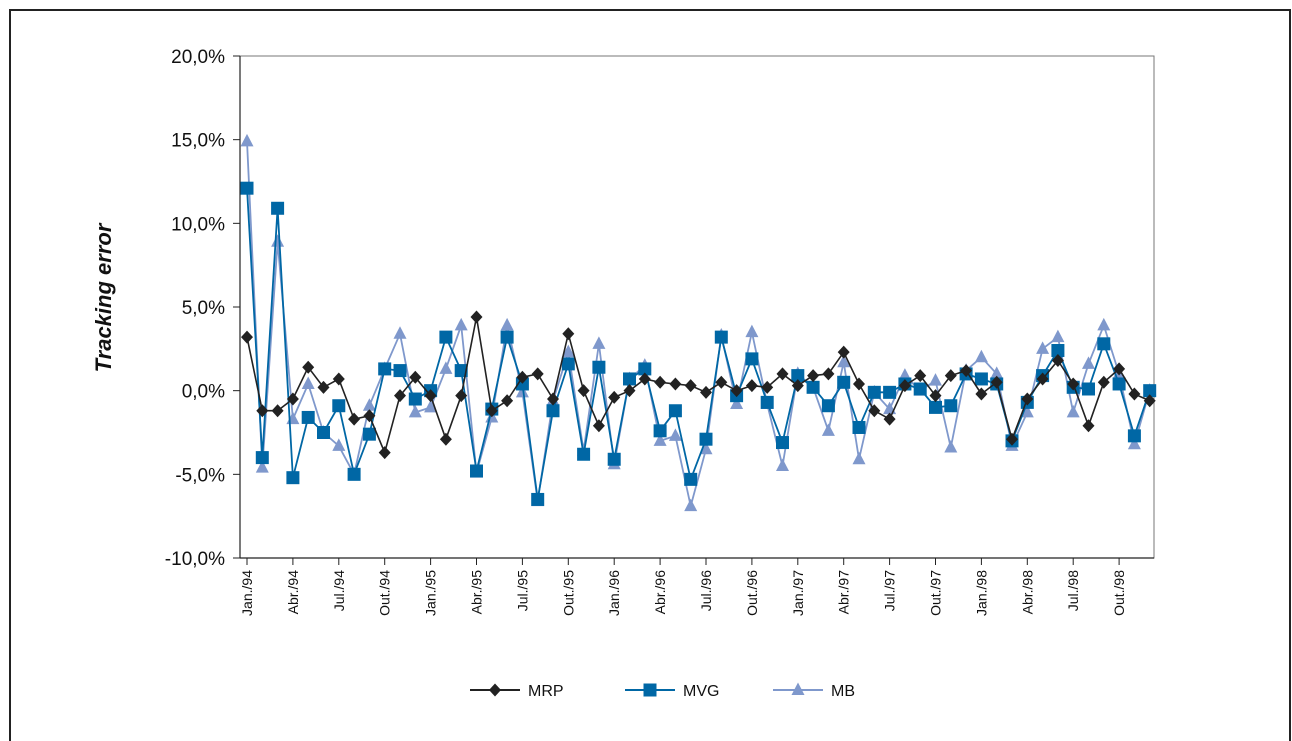 The width and height of the screenshot is (1292, 741). I want to click on y-axis-ticks: -10,0% -5,0% 0,0% 5,0% 10,0% 15,0% 20,0%, so click(202, 308).